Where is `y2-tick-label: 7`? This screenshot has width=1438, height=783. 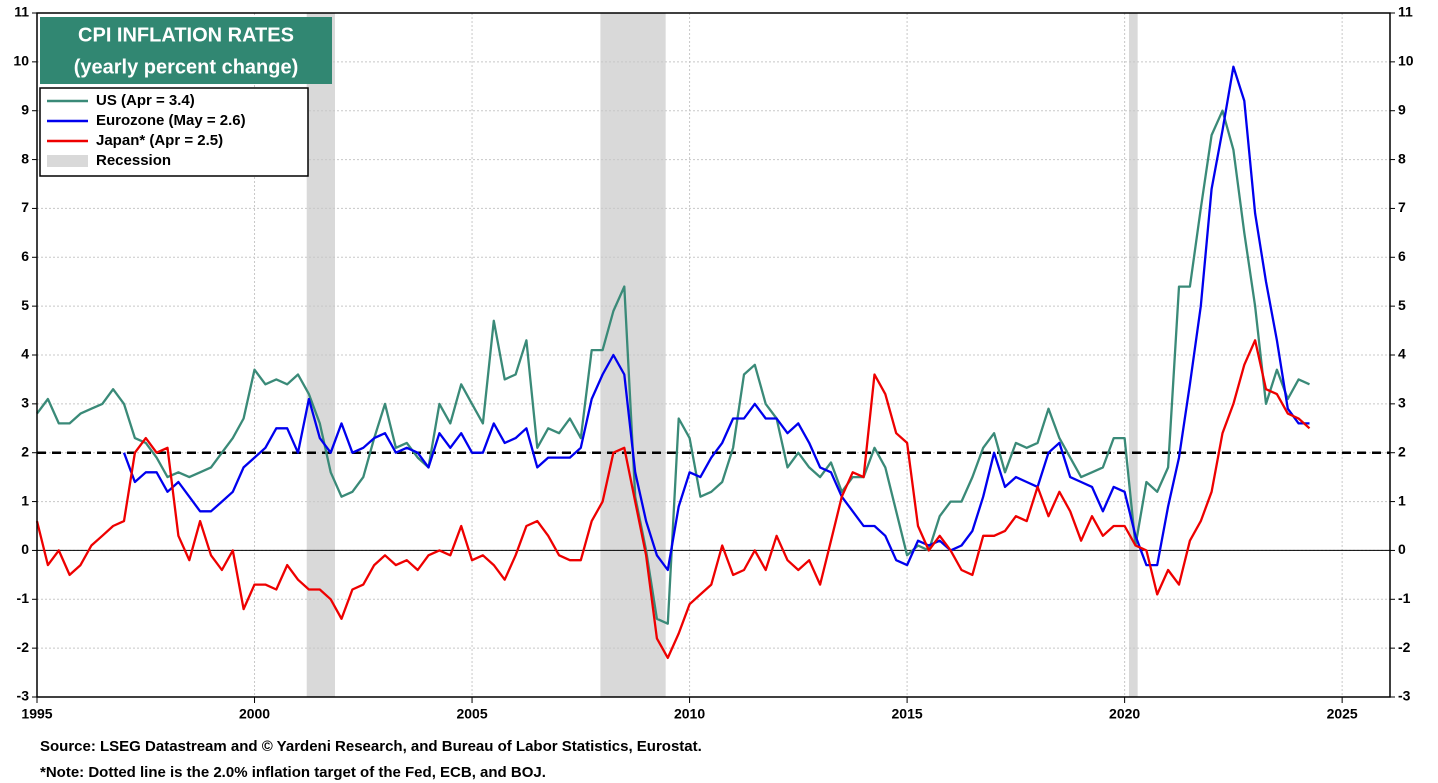
y2-tick-label: 7 is located at coordinates (1402, 207).